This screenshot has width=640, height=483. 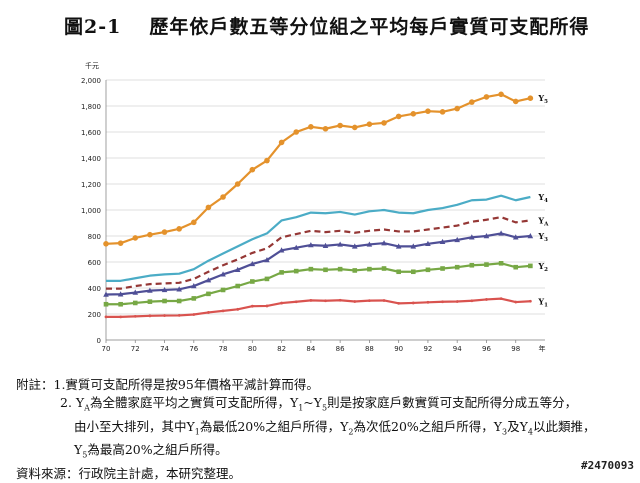 I want to click on note-text: 則是按家庭戶數實質可支配所得分成五等分，, so click(x=452, y=402).